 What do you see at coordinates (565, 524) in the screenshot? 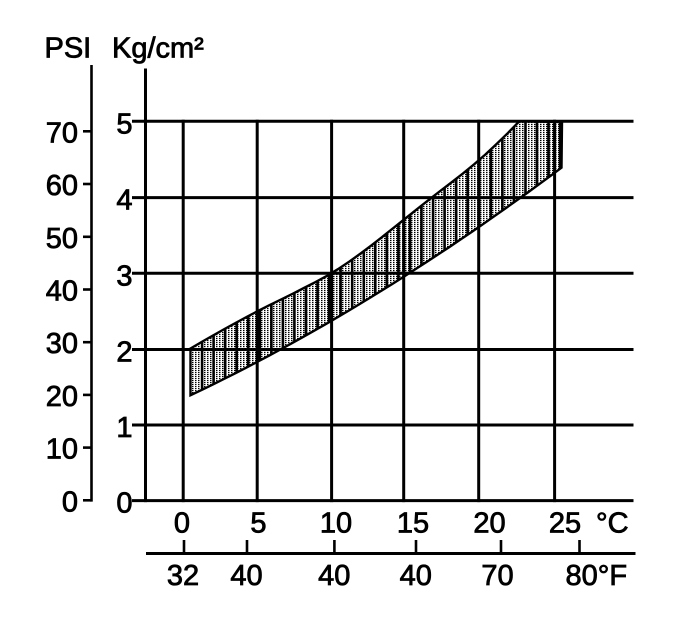
I see `svg-text: 25` at bounding box center [565, 524].